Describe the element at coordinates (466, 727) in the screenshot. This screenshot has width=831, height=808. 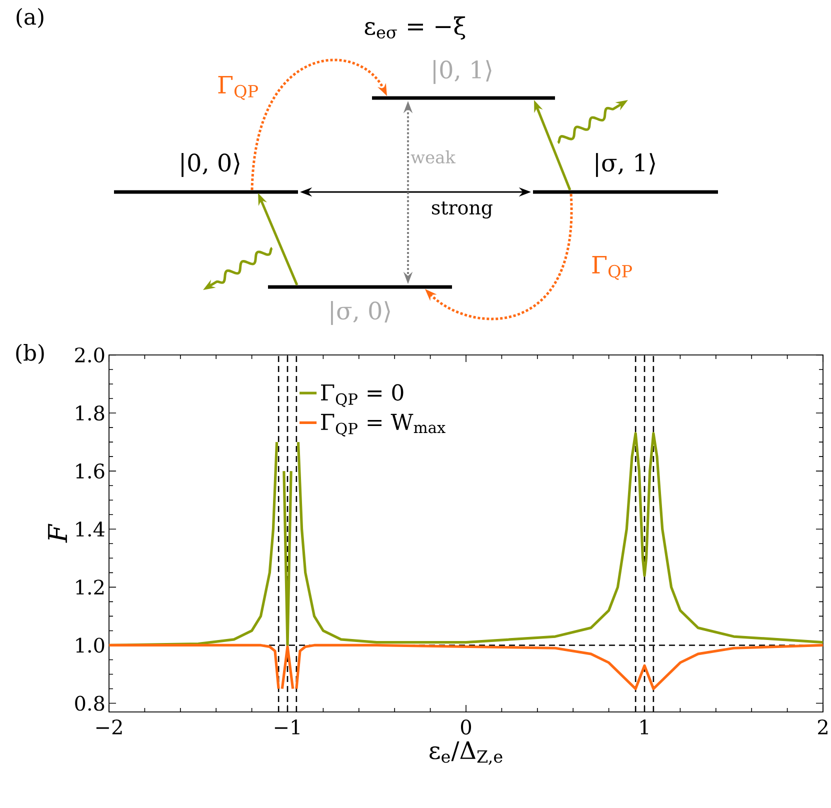
I see `x-tick-label: 0` at that location.